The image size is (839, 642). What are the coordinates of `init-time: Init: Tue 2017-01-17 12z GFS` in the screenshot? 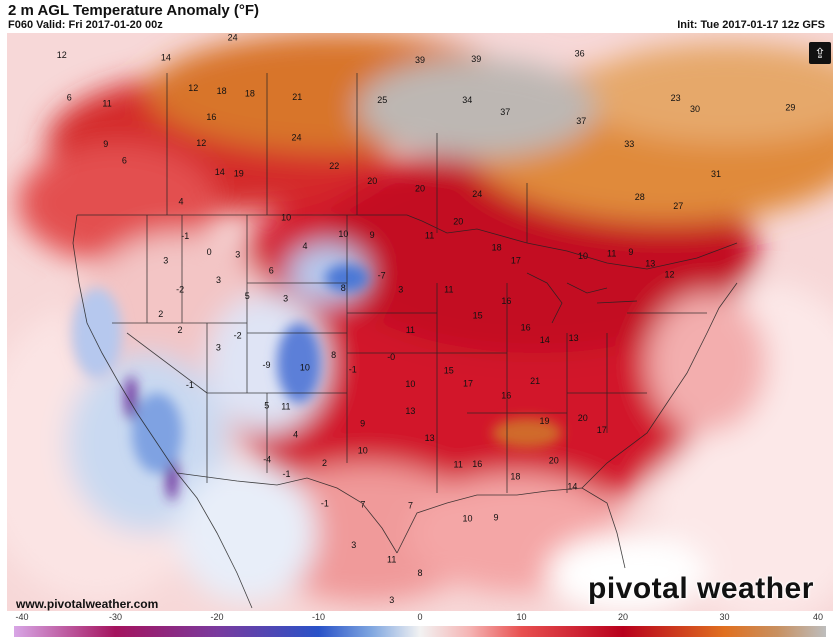 It's located at (751, 25).